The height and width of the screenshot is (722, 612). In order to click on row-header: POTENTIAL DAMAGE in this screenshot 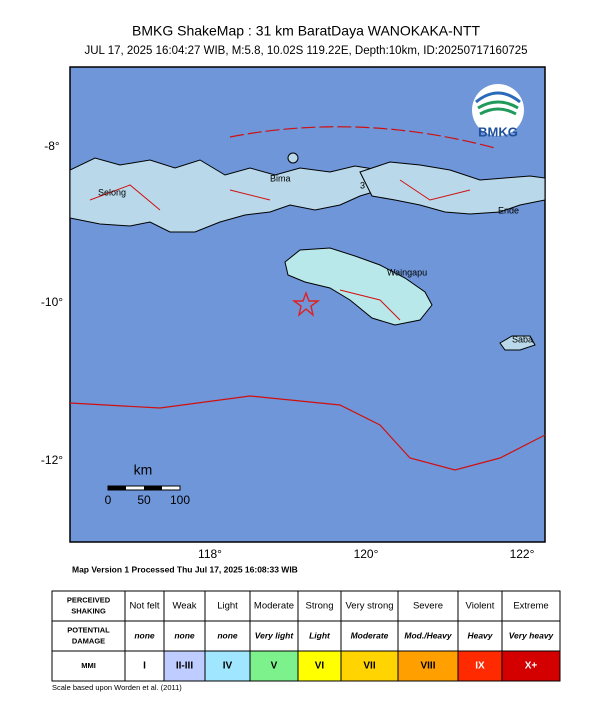, I will do `click(88, 635)`.